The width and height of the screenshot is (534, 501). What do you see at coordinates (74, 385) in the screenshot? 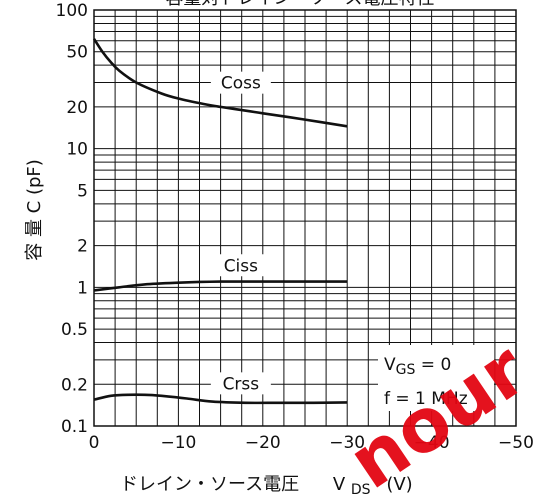
I see `y-tick-label: 0.2` at bounding box center [74, 385].